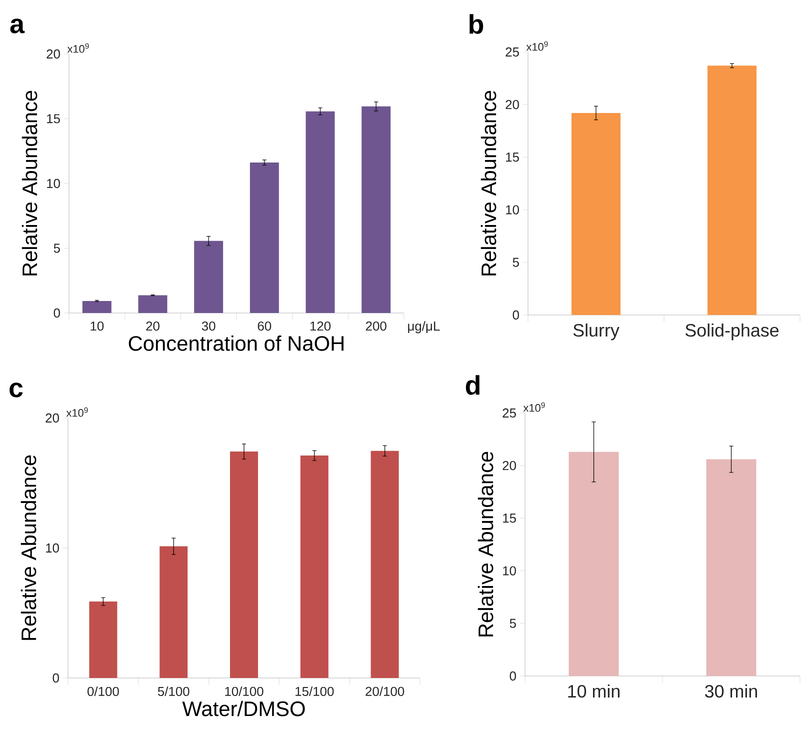  Describe the element at coordinates (16, 390) in the screenshot. I see `chart-title: c` at that location.